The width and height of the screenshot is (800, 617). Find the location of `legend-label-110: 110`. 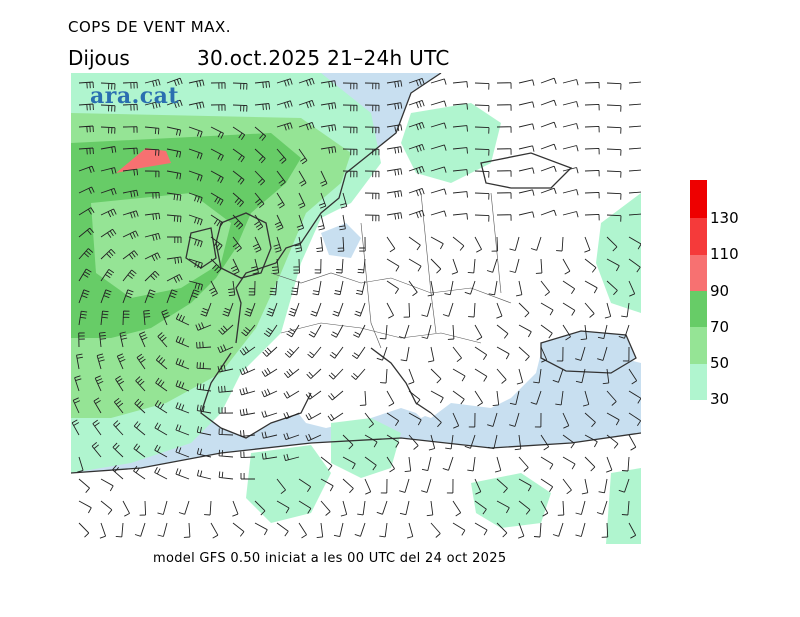

legend-label-110: 110 is located at coordinates (724, 254).